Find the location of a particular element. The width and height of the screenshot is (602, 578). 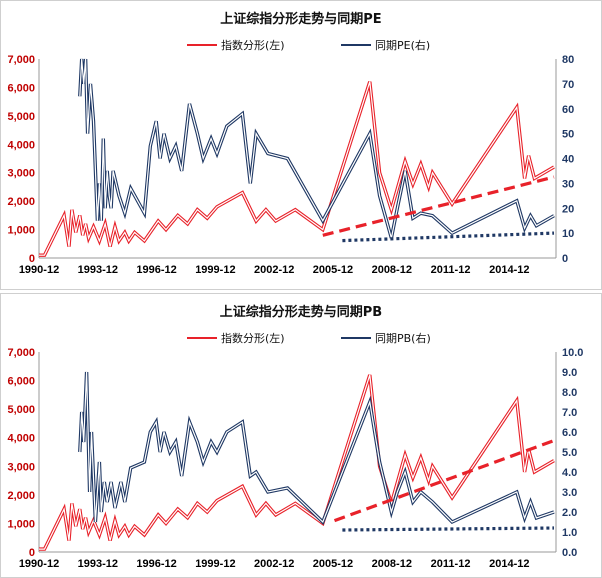

right-axis-tick-label: 4.0 is located at coordinates (569, 473).